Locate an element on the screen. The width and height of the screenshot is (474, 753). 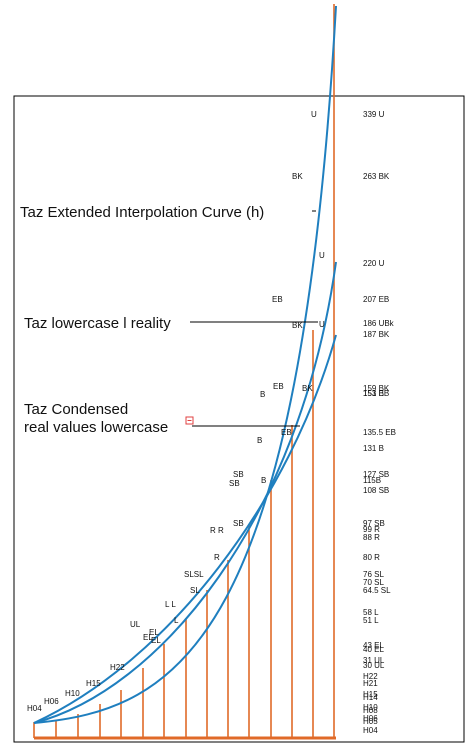
scale-label: 151 EB is located at coordinates (376, 393).